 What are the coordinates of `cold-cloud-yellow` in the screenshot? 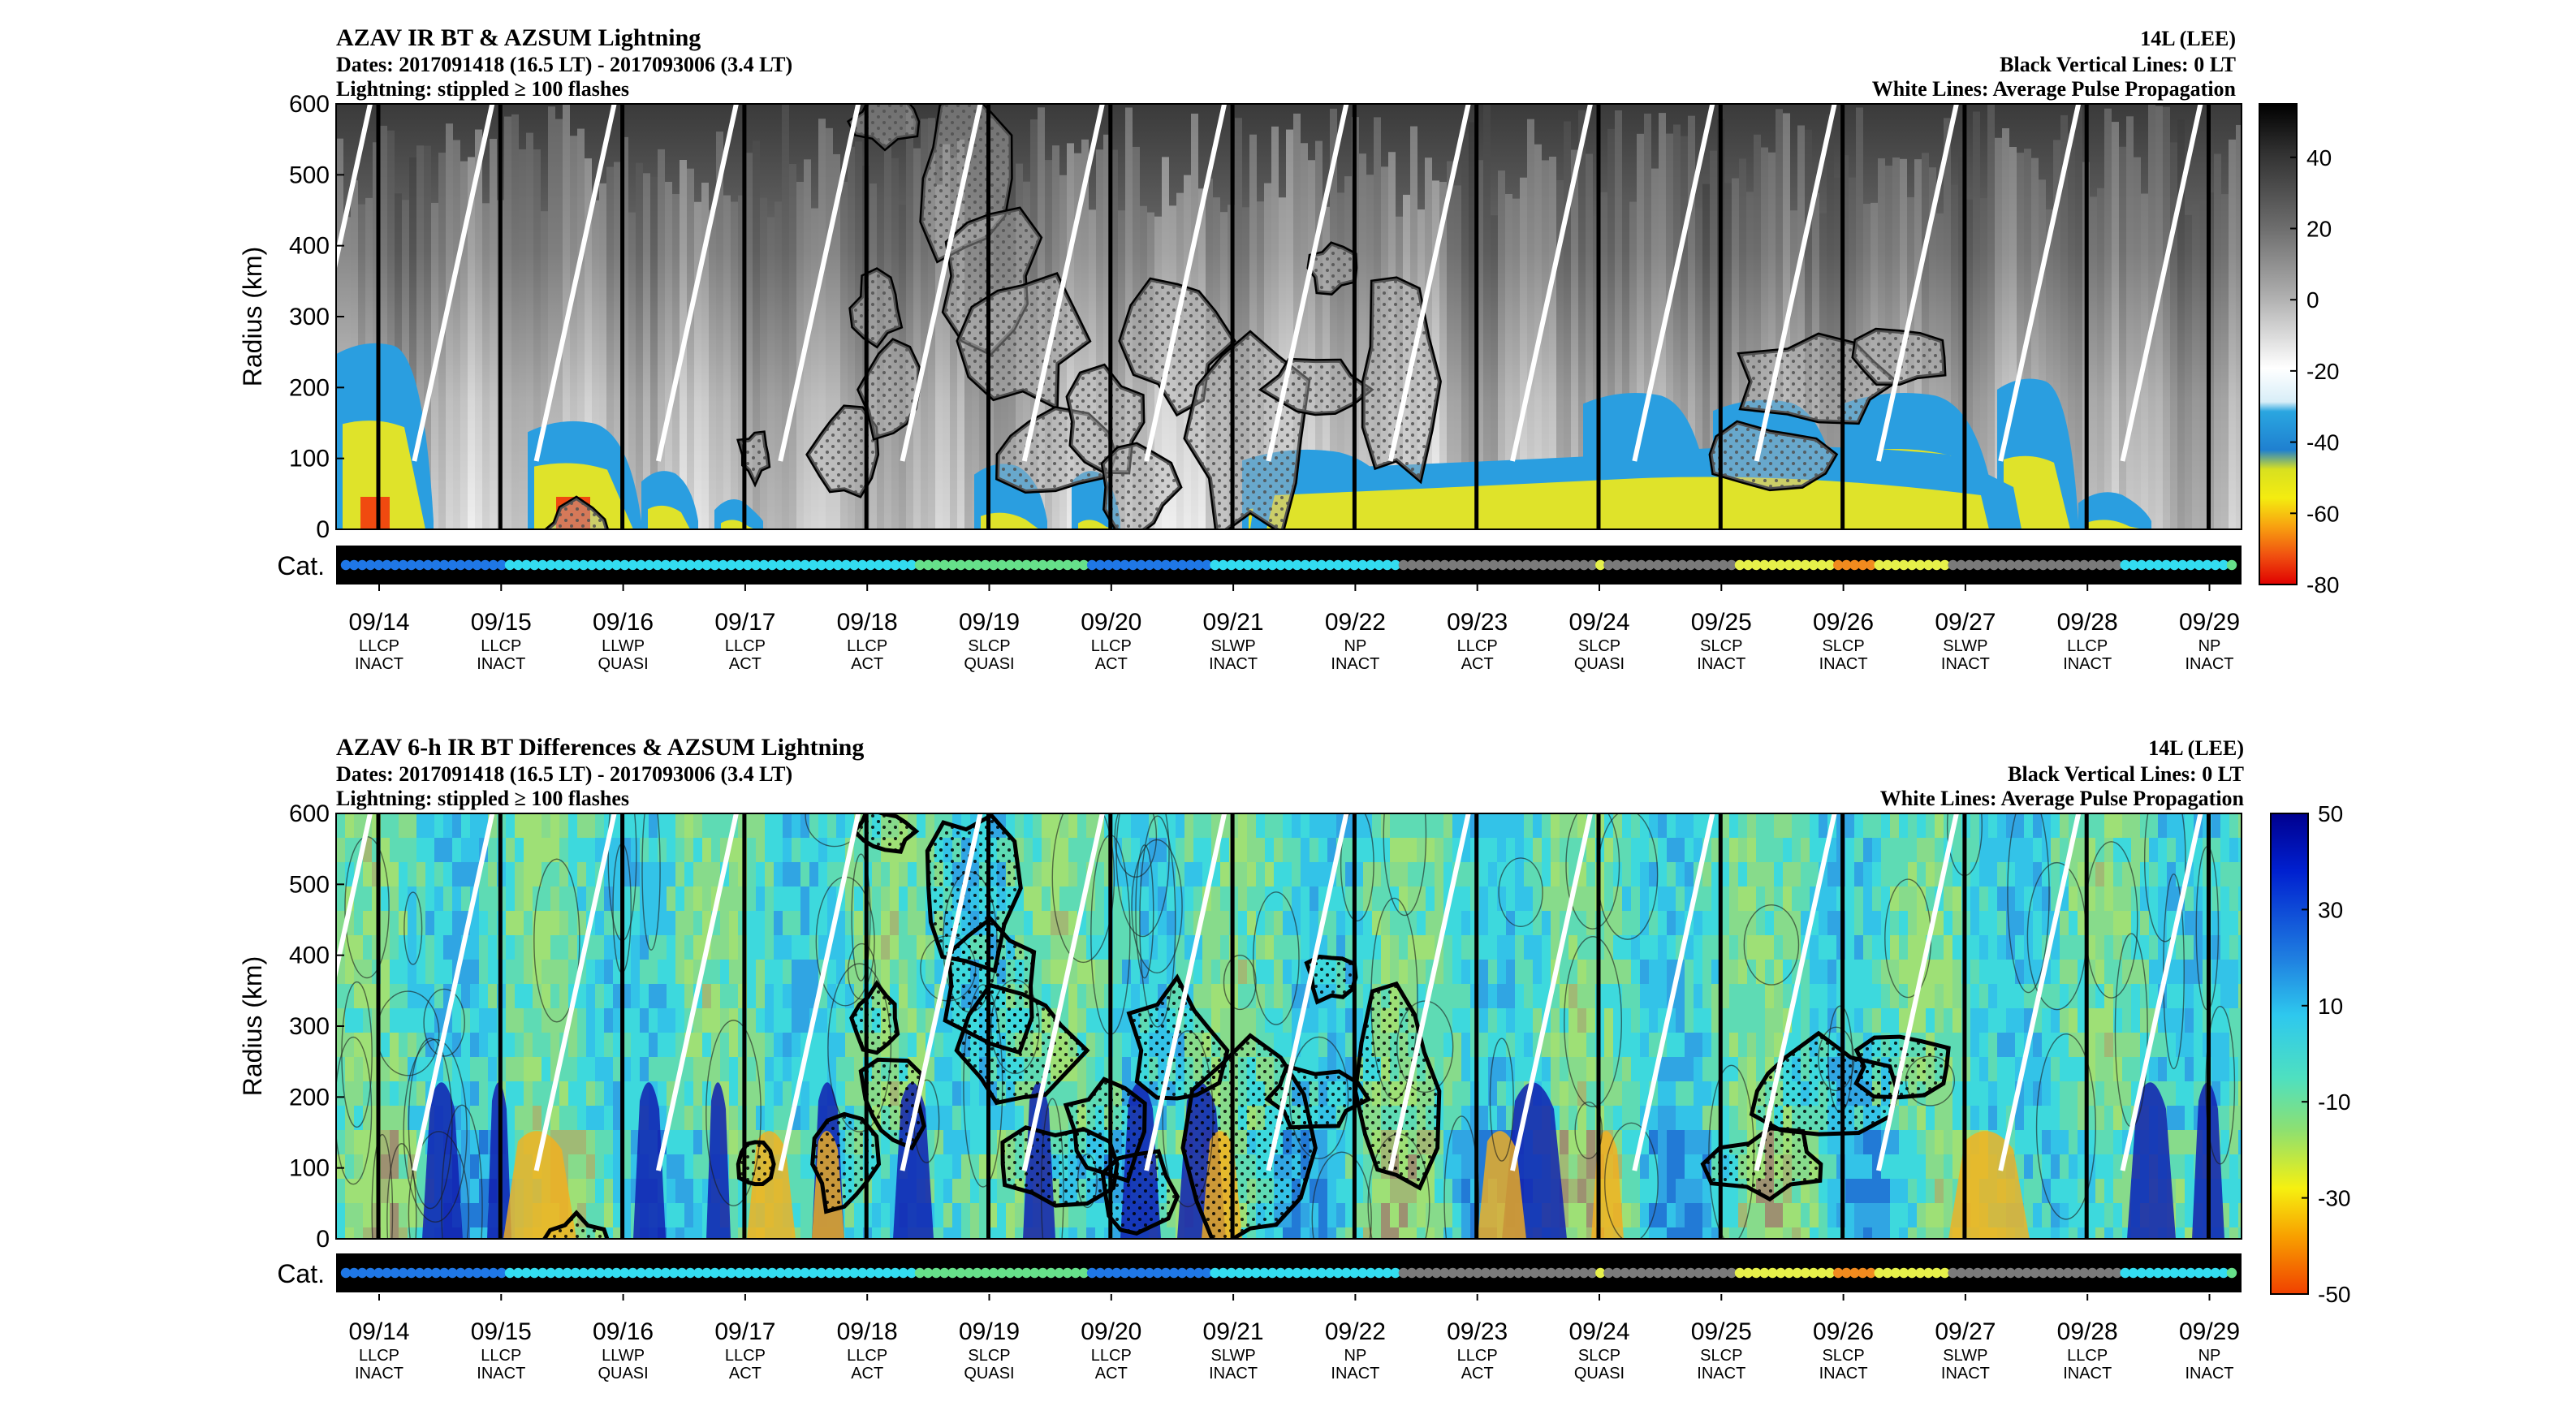 It's located at (669, 517).